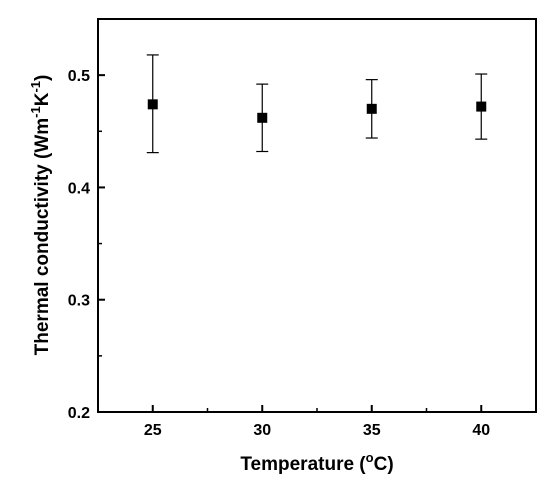  I want to click on error-bars, so click(317, 104).